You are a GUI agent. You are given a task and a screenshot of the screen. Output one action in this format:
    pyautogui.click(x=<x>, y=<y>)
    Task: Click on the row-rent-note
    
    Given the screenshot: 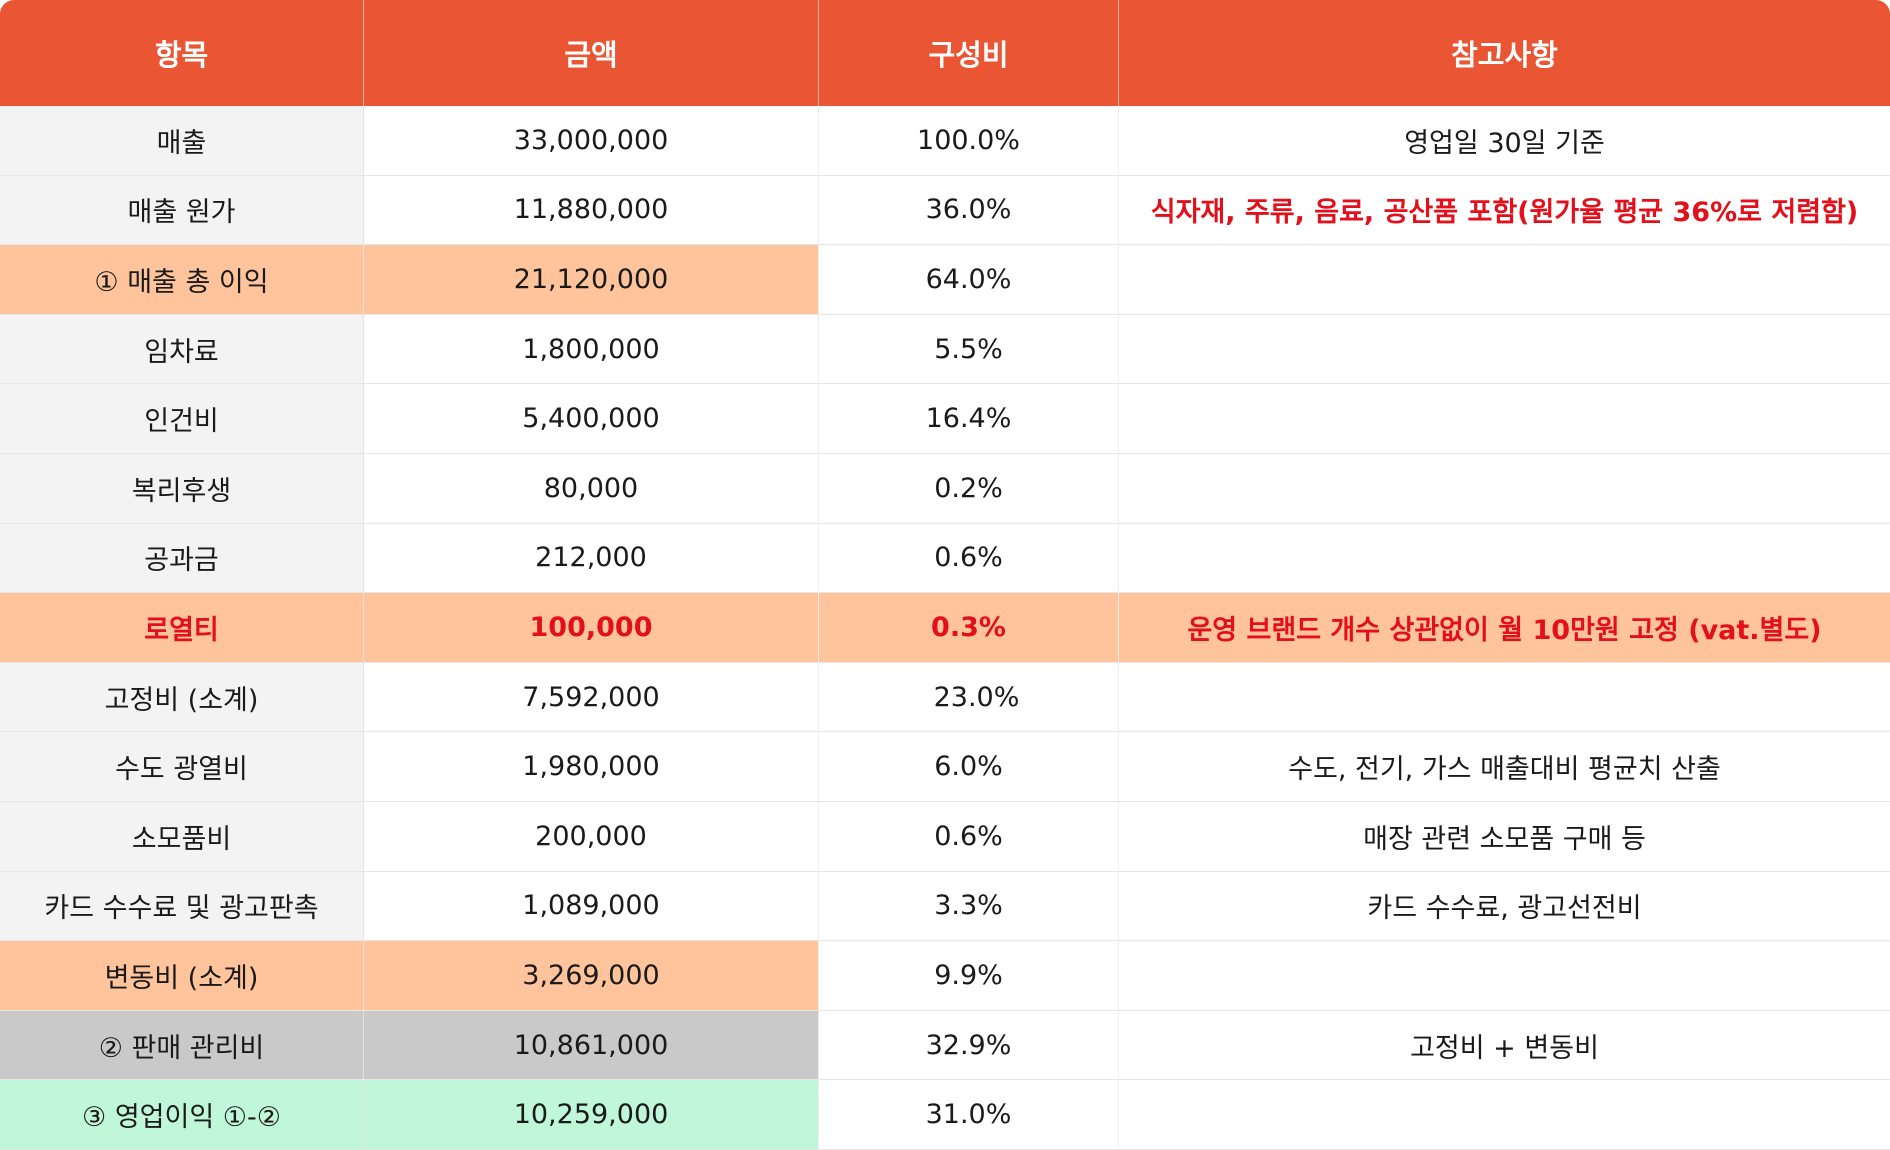 What is the action you would take?
    pyautogui.click(x=1504, y=349)
    